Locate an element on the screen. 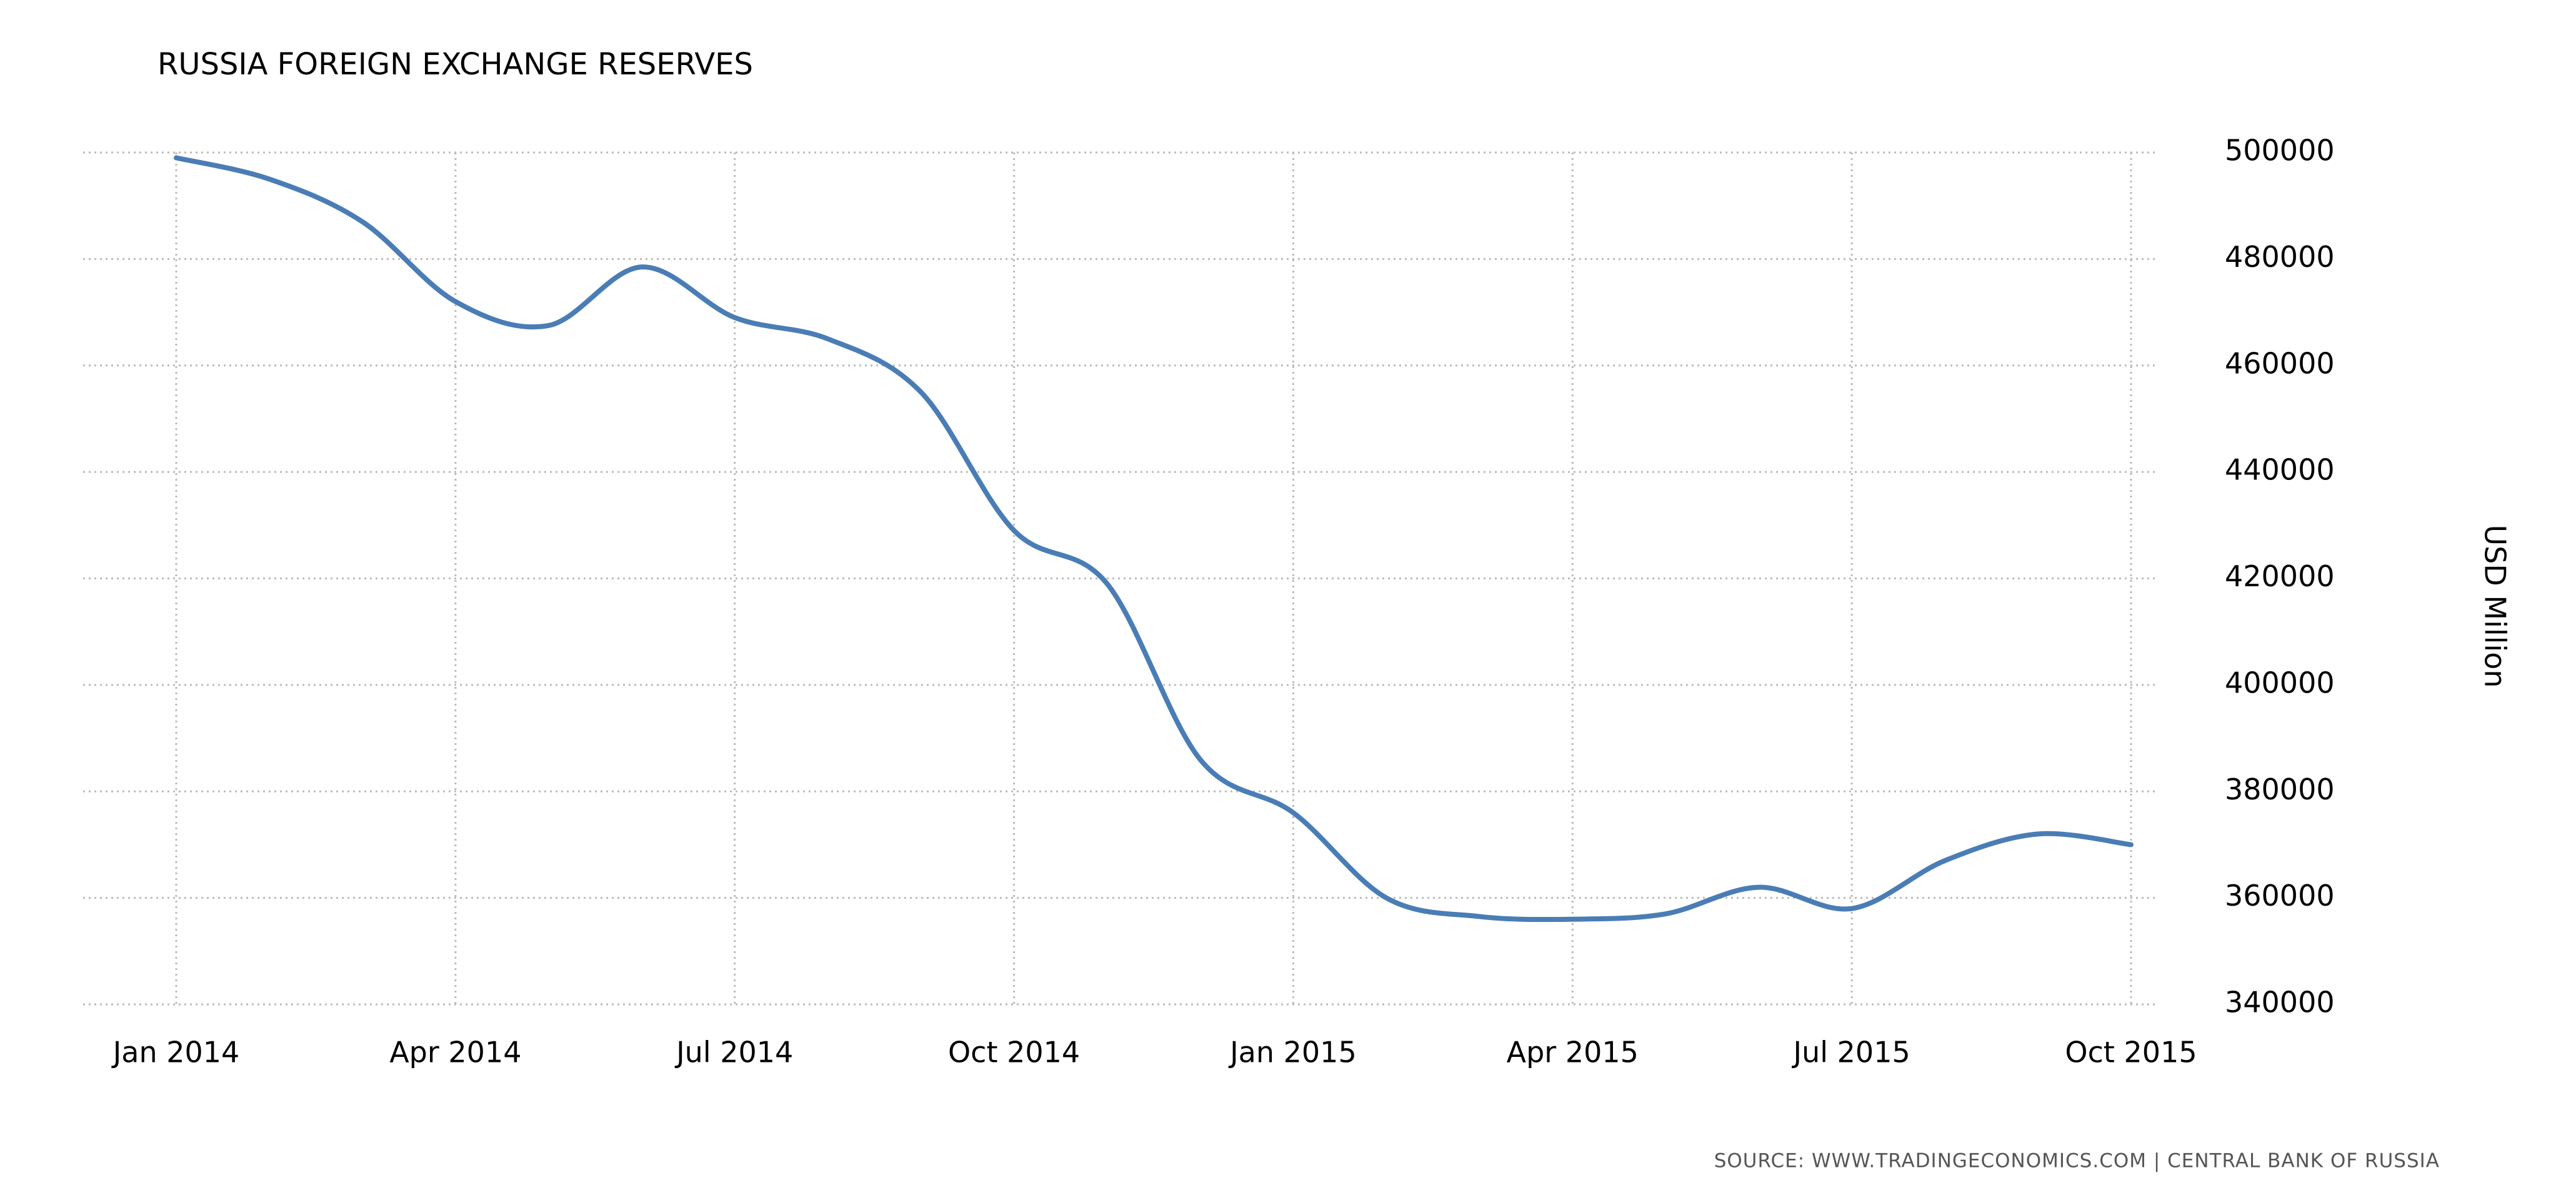 This screenshot has height=1200, width=2576. x-tick-label: Oct 2014 is located at coordinates (1014, 1052).